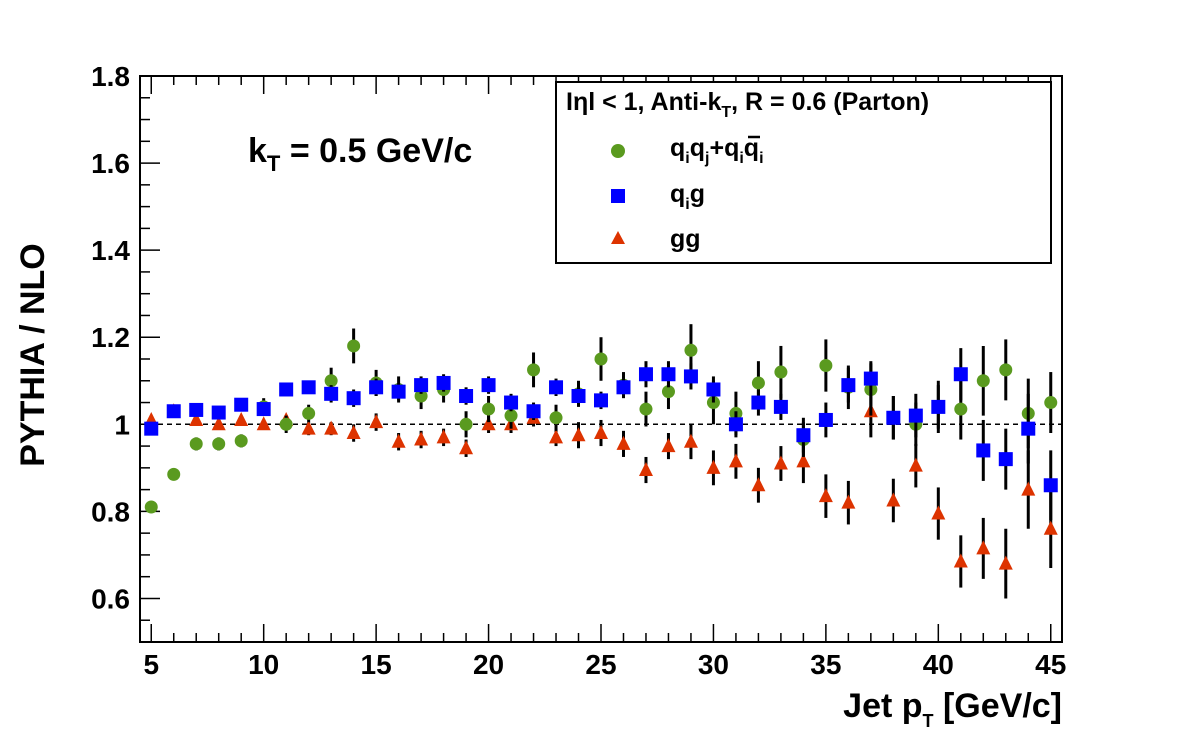 Image resolution: width=1181 pixels, height=754 pixels. I want to click on y-tick-label: 1.2, so click(110, 337).